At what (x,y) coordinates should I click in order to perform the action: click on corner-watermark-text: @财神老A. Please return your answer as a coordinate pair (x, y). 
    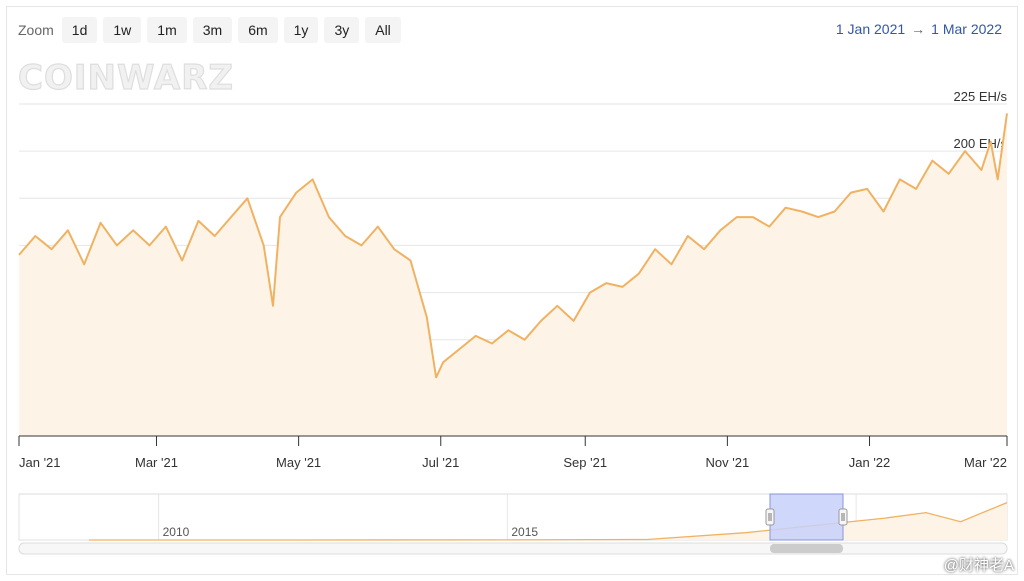
    Looking at the image, I should click on (978, 565).